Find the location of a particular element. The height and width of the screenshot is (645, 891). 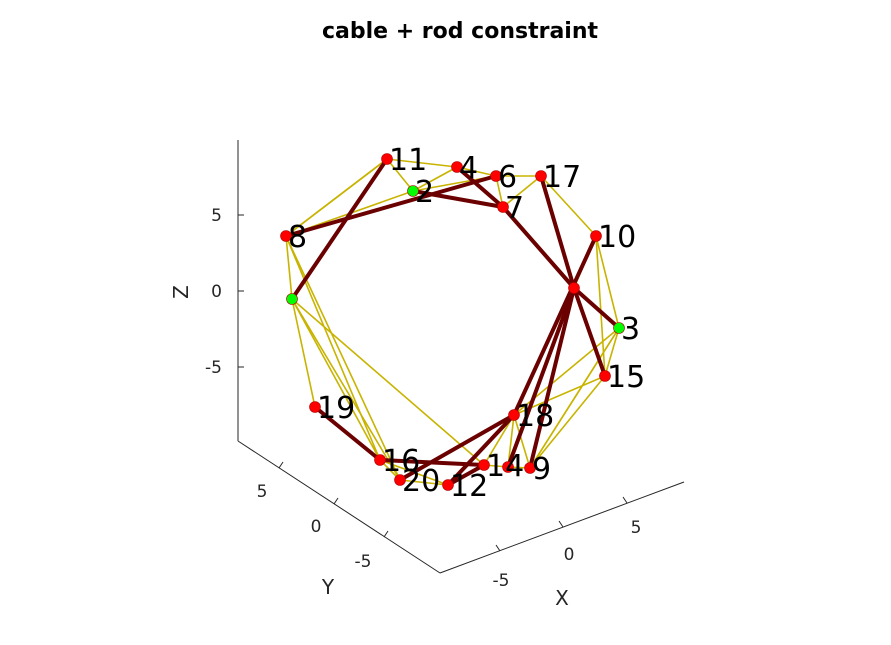

z-tick-label-5: 5 is located at coordinates (216, 216).